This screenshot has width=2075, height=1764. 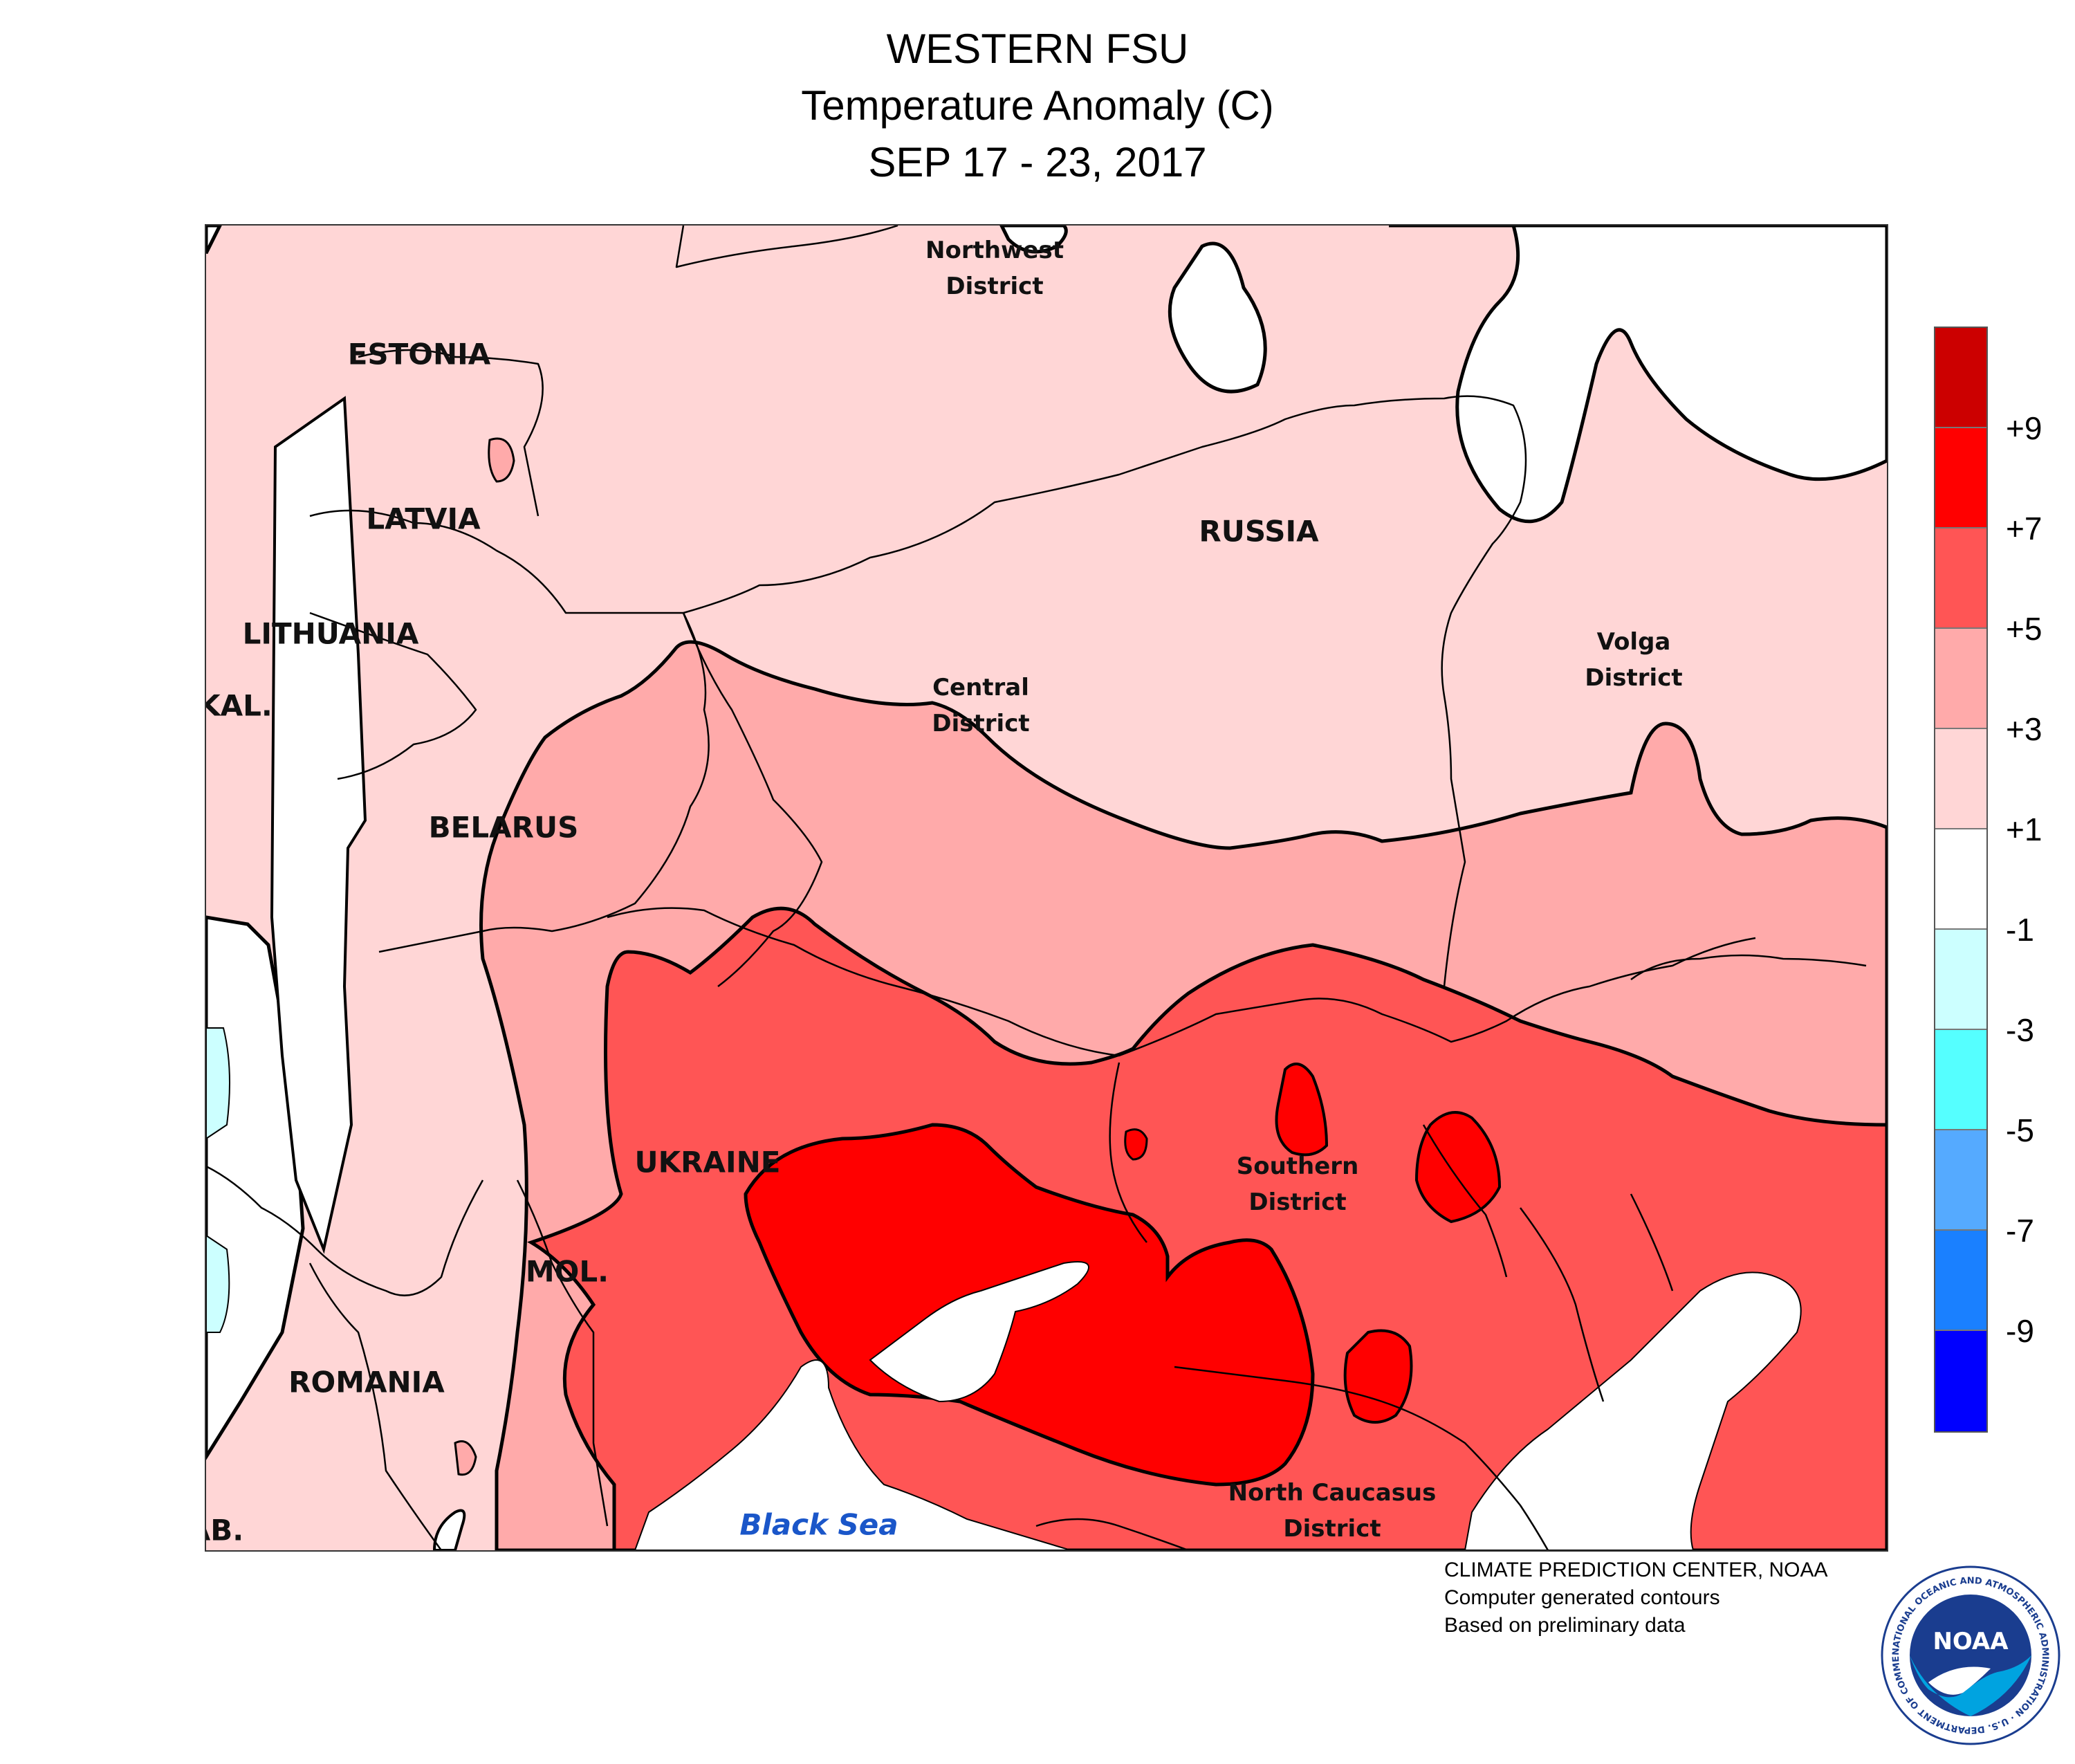 I want to click on title-region: WESTERN FSU, so click(x=1037, y=49).